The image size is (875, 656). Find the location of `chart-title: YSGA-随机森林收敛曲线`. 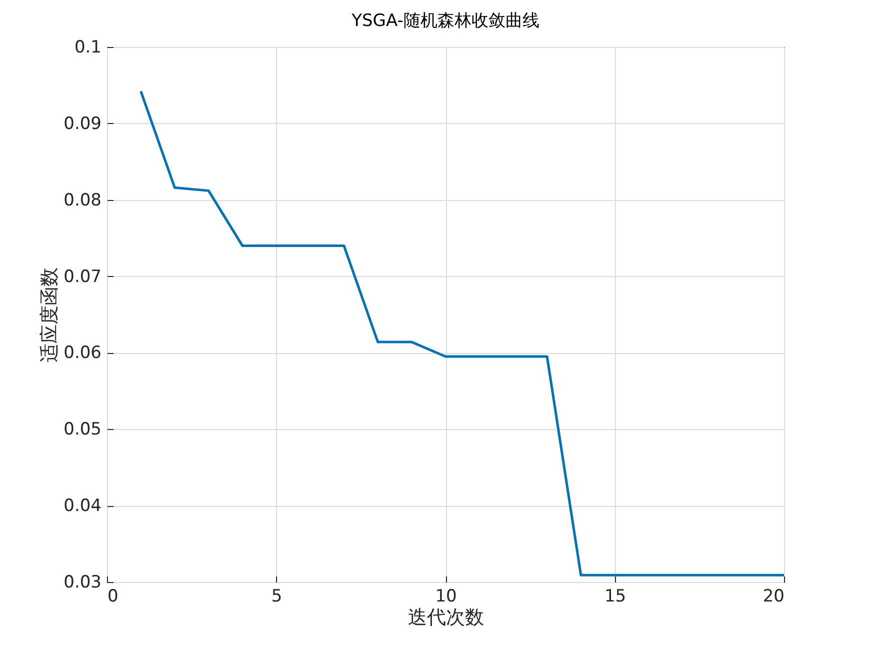

chart-title: YSGA-随机森林收敛曲线 is located at coordinates (445, 21).